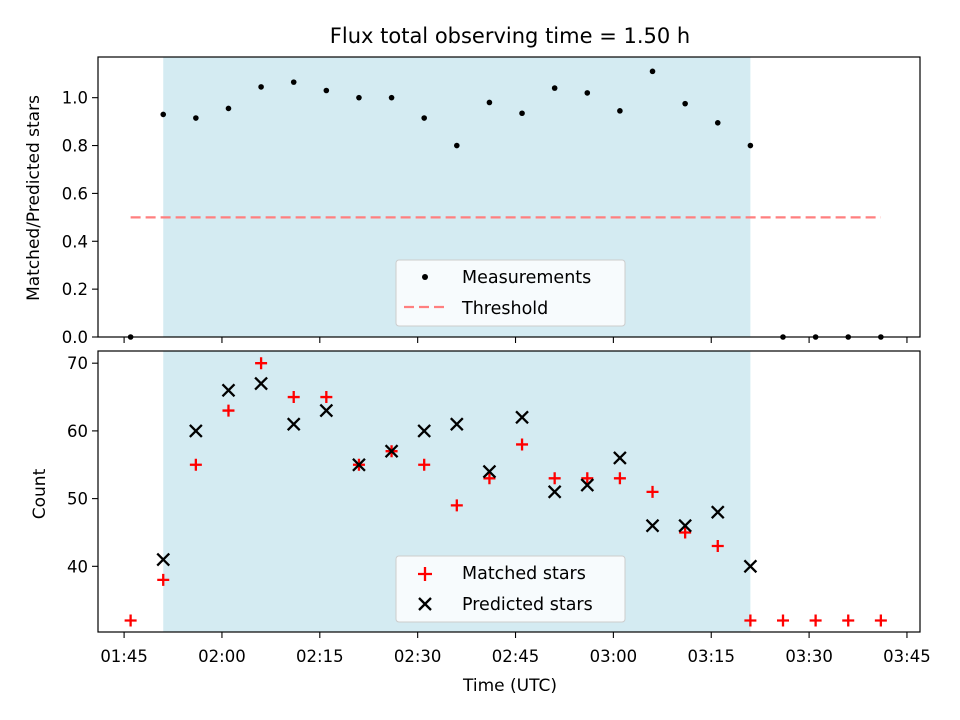 The width and height of the screenshot is (960, 720). I want to click on x-tick-label: 03:15, so click(711, 656).